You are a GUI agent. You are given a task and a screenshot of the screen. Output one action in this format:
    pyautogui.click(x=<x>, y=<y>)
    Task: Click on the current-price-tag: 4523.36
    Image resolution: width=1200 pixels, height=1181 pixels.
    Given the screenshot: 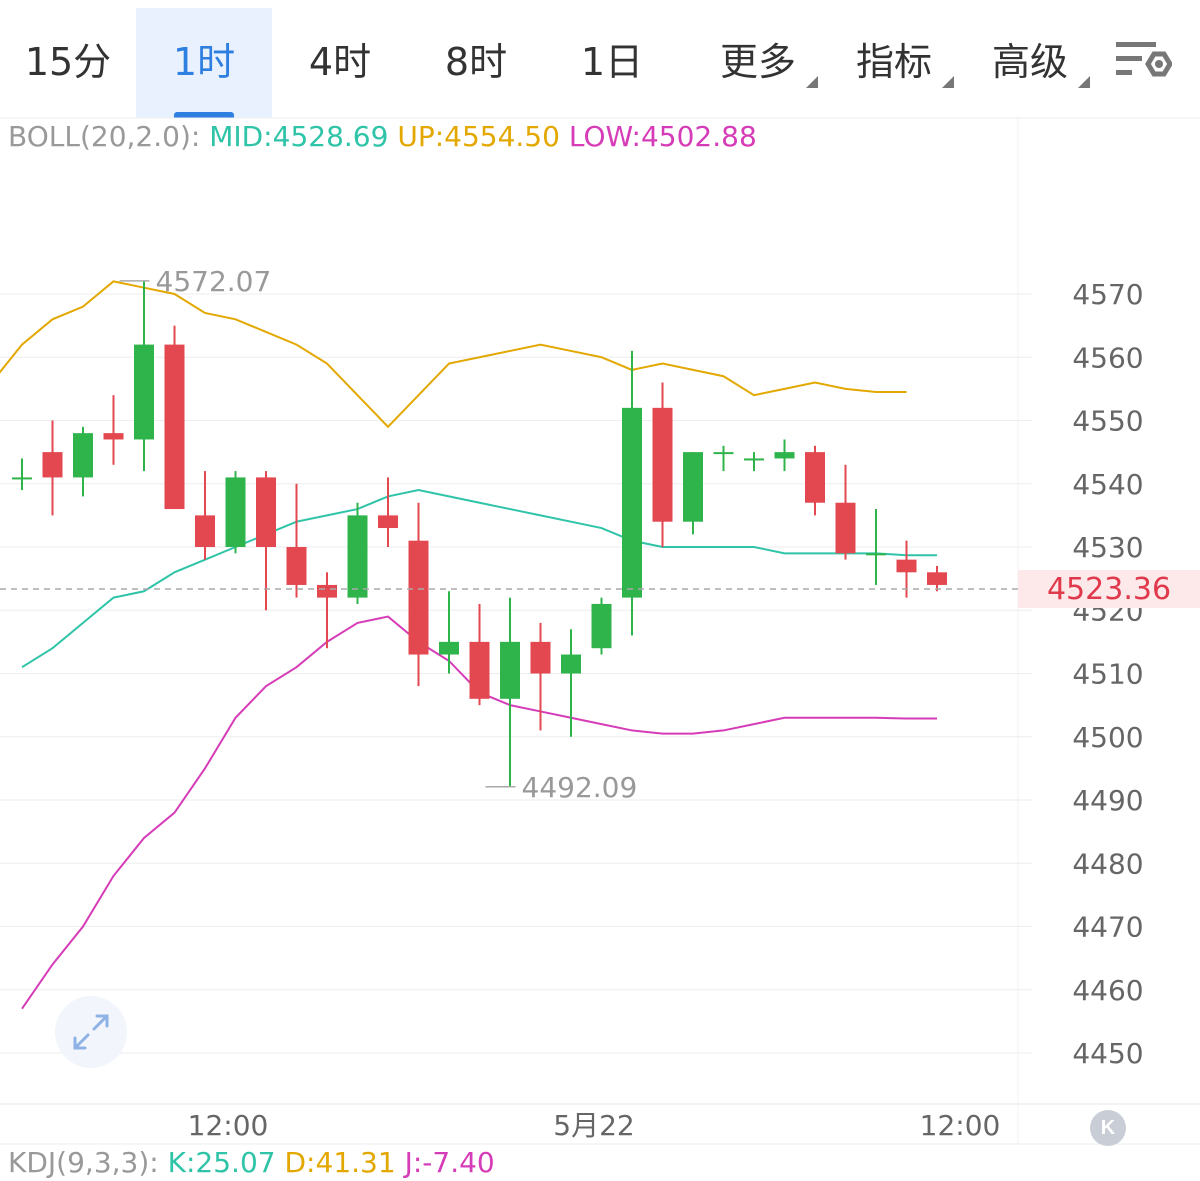 What is the action you would take?
    pyautogui.click(x=1109, y=589)
    